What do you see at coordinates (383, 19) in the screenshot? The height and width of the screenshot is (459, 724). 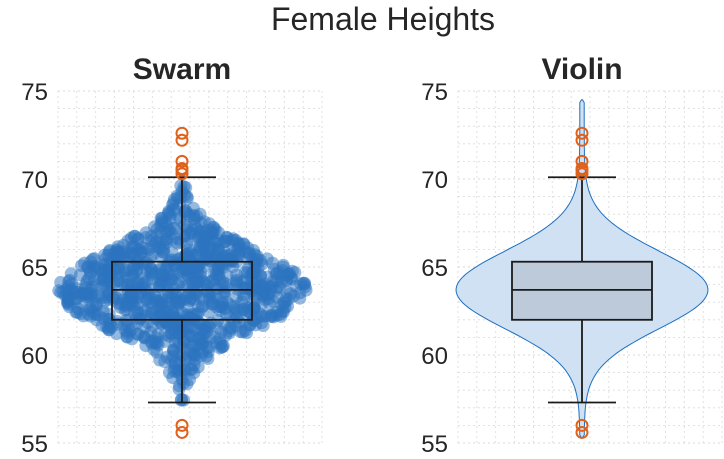 I see `figure-title: Female Heights` at bounding box center [383, 19].